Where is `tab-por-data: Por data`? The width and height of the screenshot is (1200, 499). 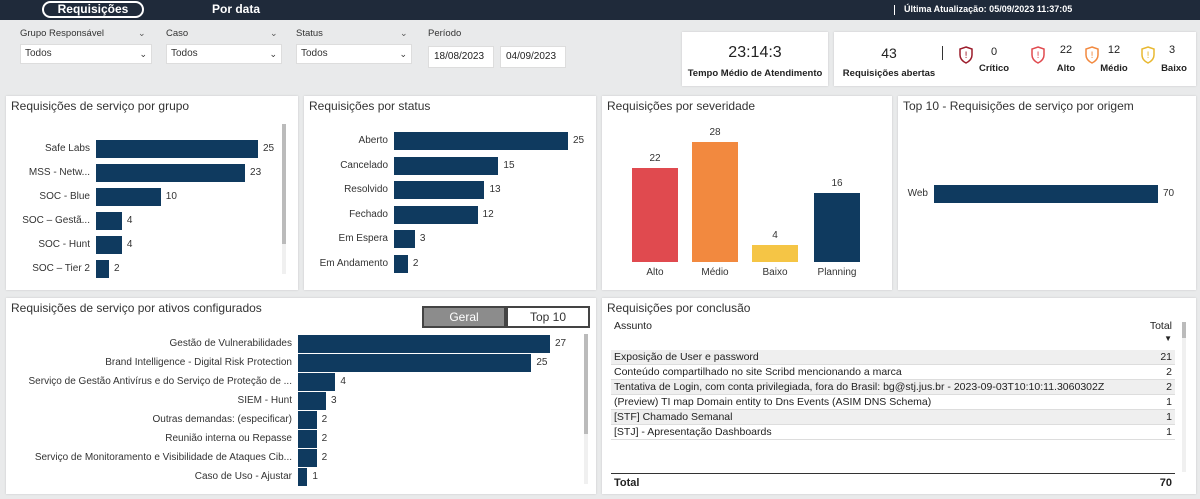 tab-por-data: Por data is located at coordinates (236, 9).